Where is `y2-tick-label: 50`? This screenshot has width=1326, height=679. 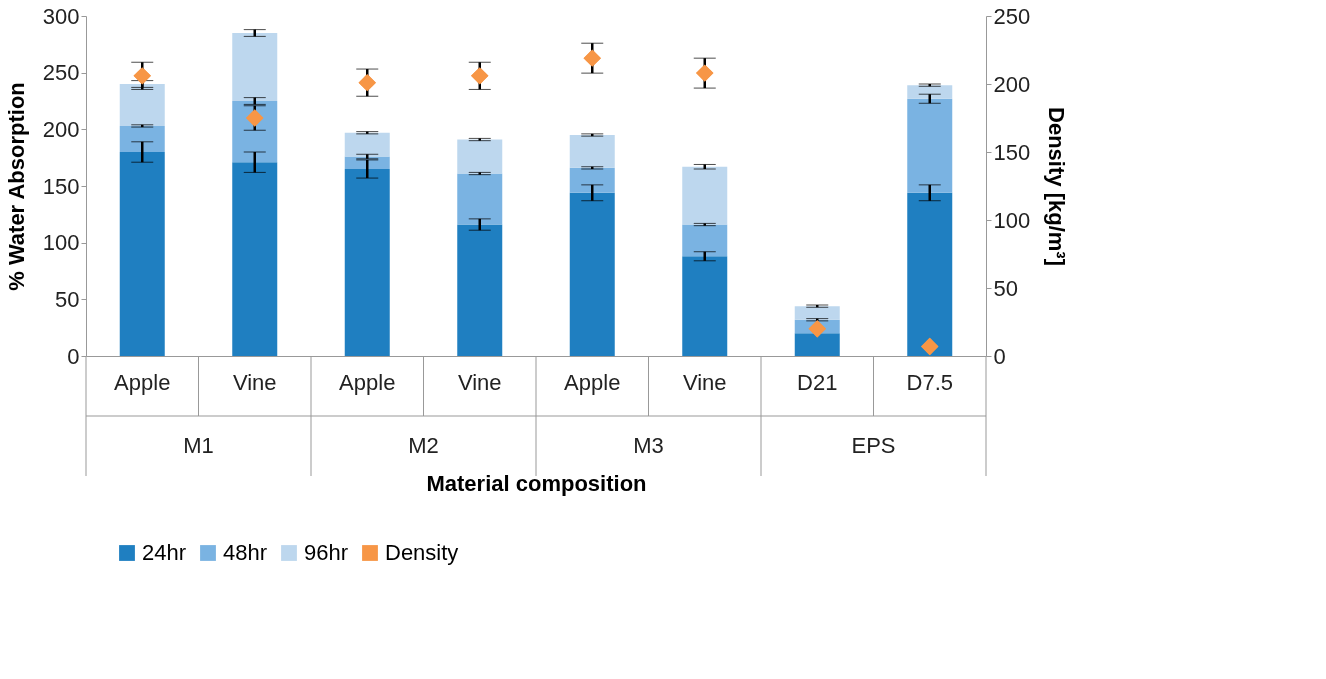 y2-tick-label: 50 is located at coordinates (1005, 288).